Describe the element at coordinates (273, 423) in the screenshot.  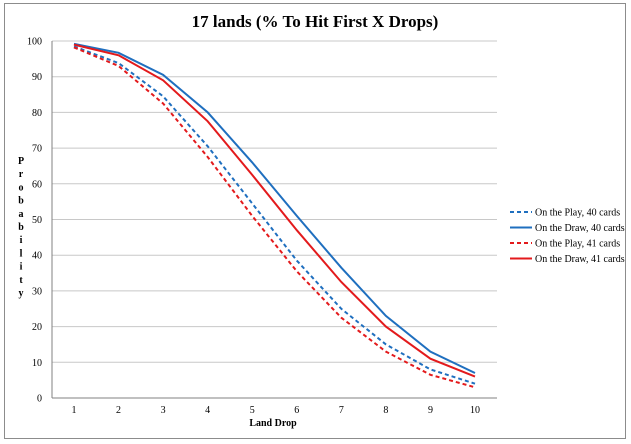
I see `x-axis-title: Land Drop` at that location.